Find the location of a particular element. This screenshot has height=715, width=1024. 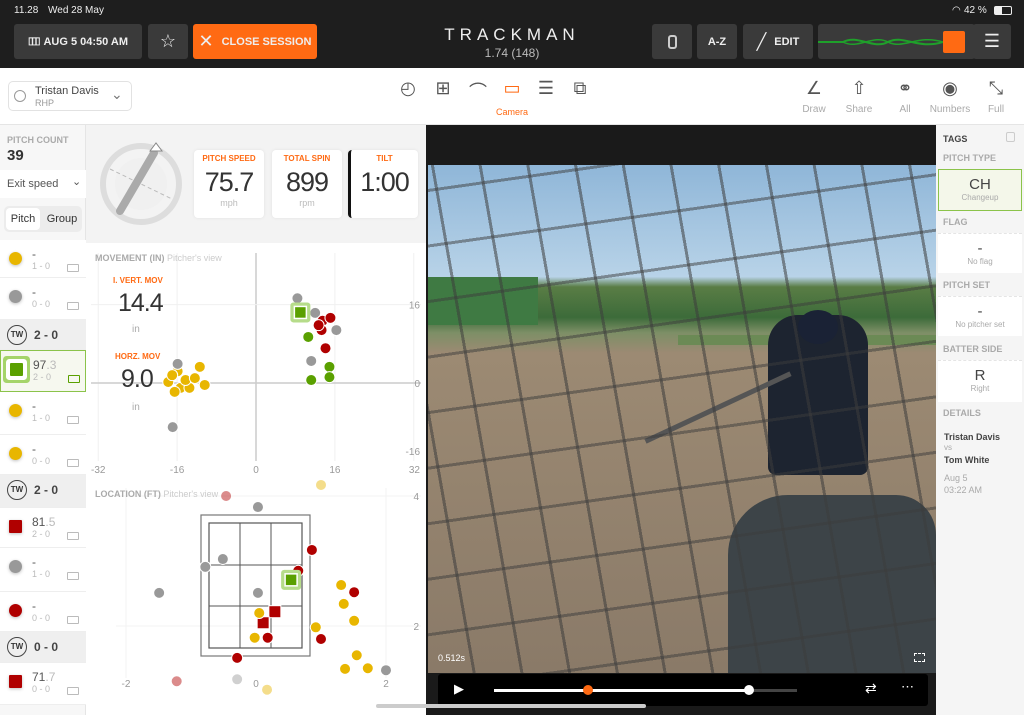

edit-button: ╱ EDIT is located at coordinates (778, 41).